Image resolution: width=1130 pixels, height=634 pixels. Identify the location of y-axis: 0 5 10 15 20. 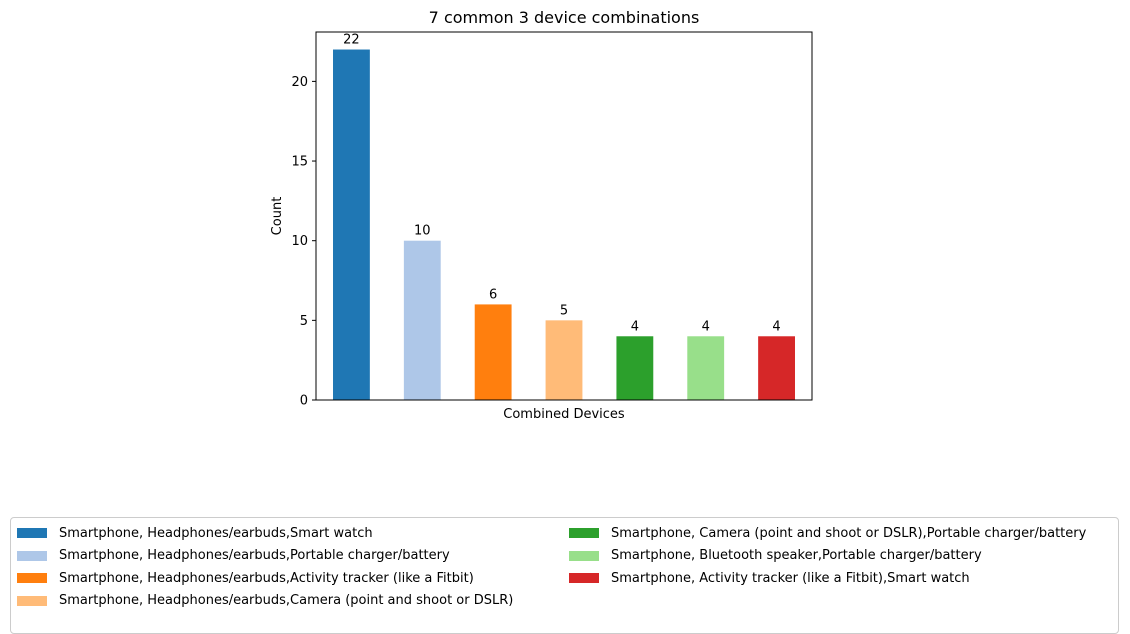
(303, 242).